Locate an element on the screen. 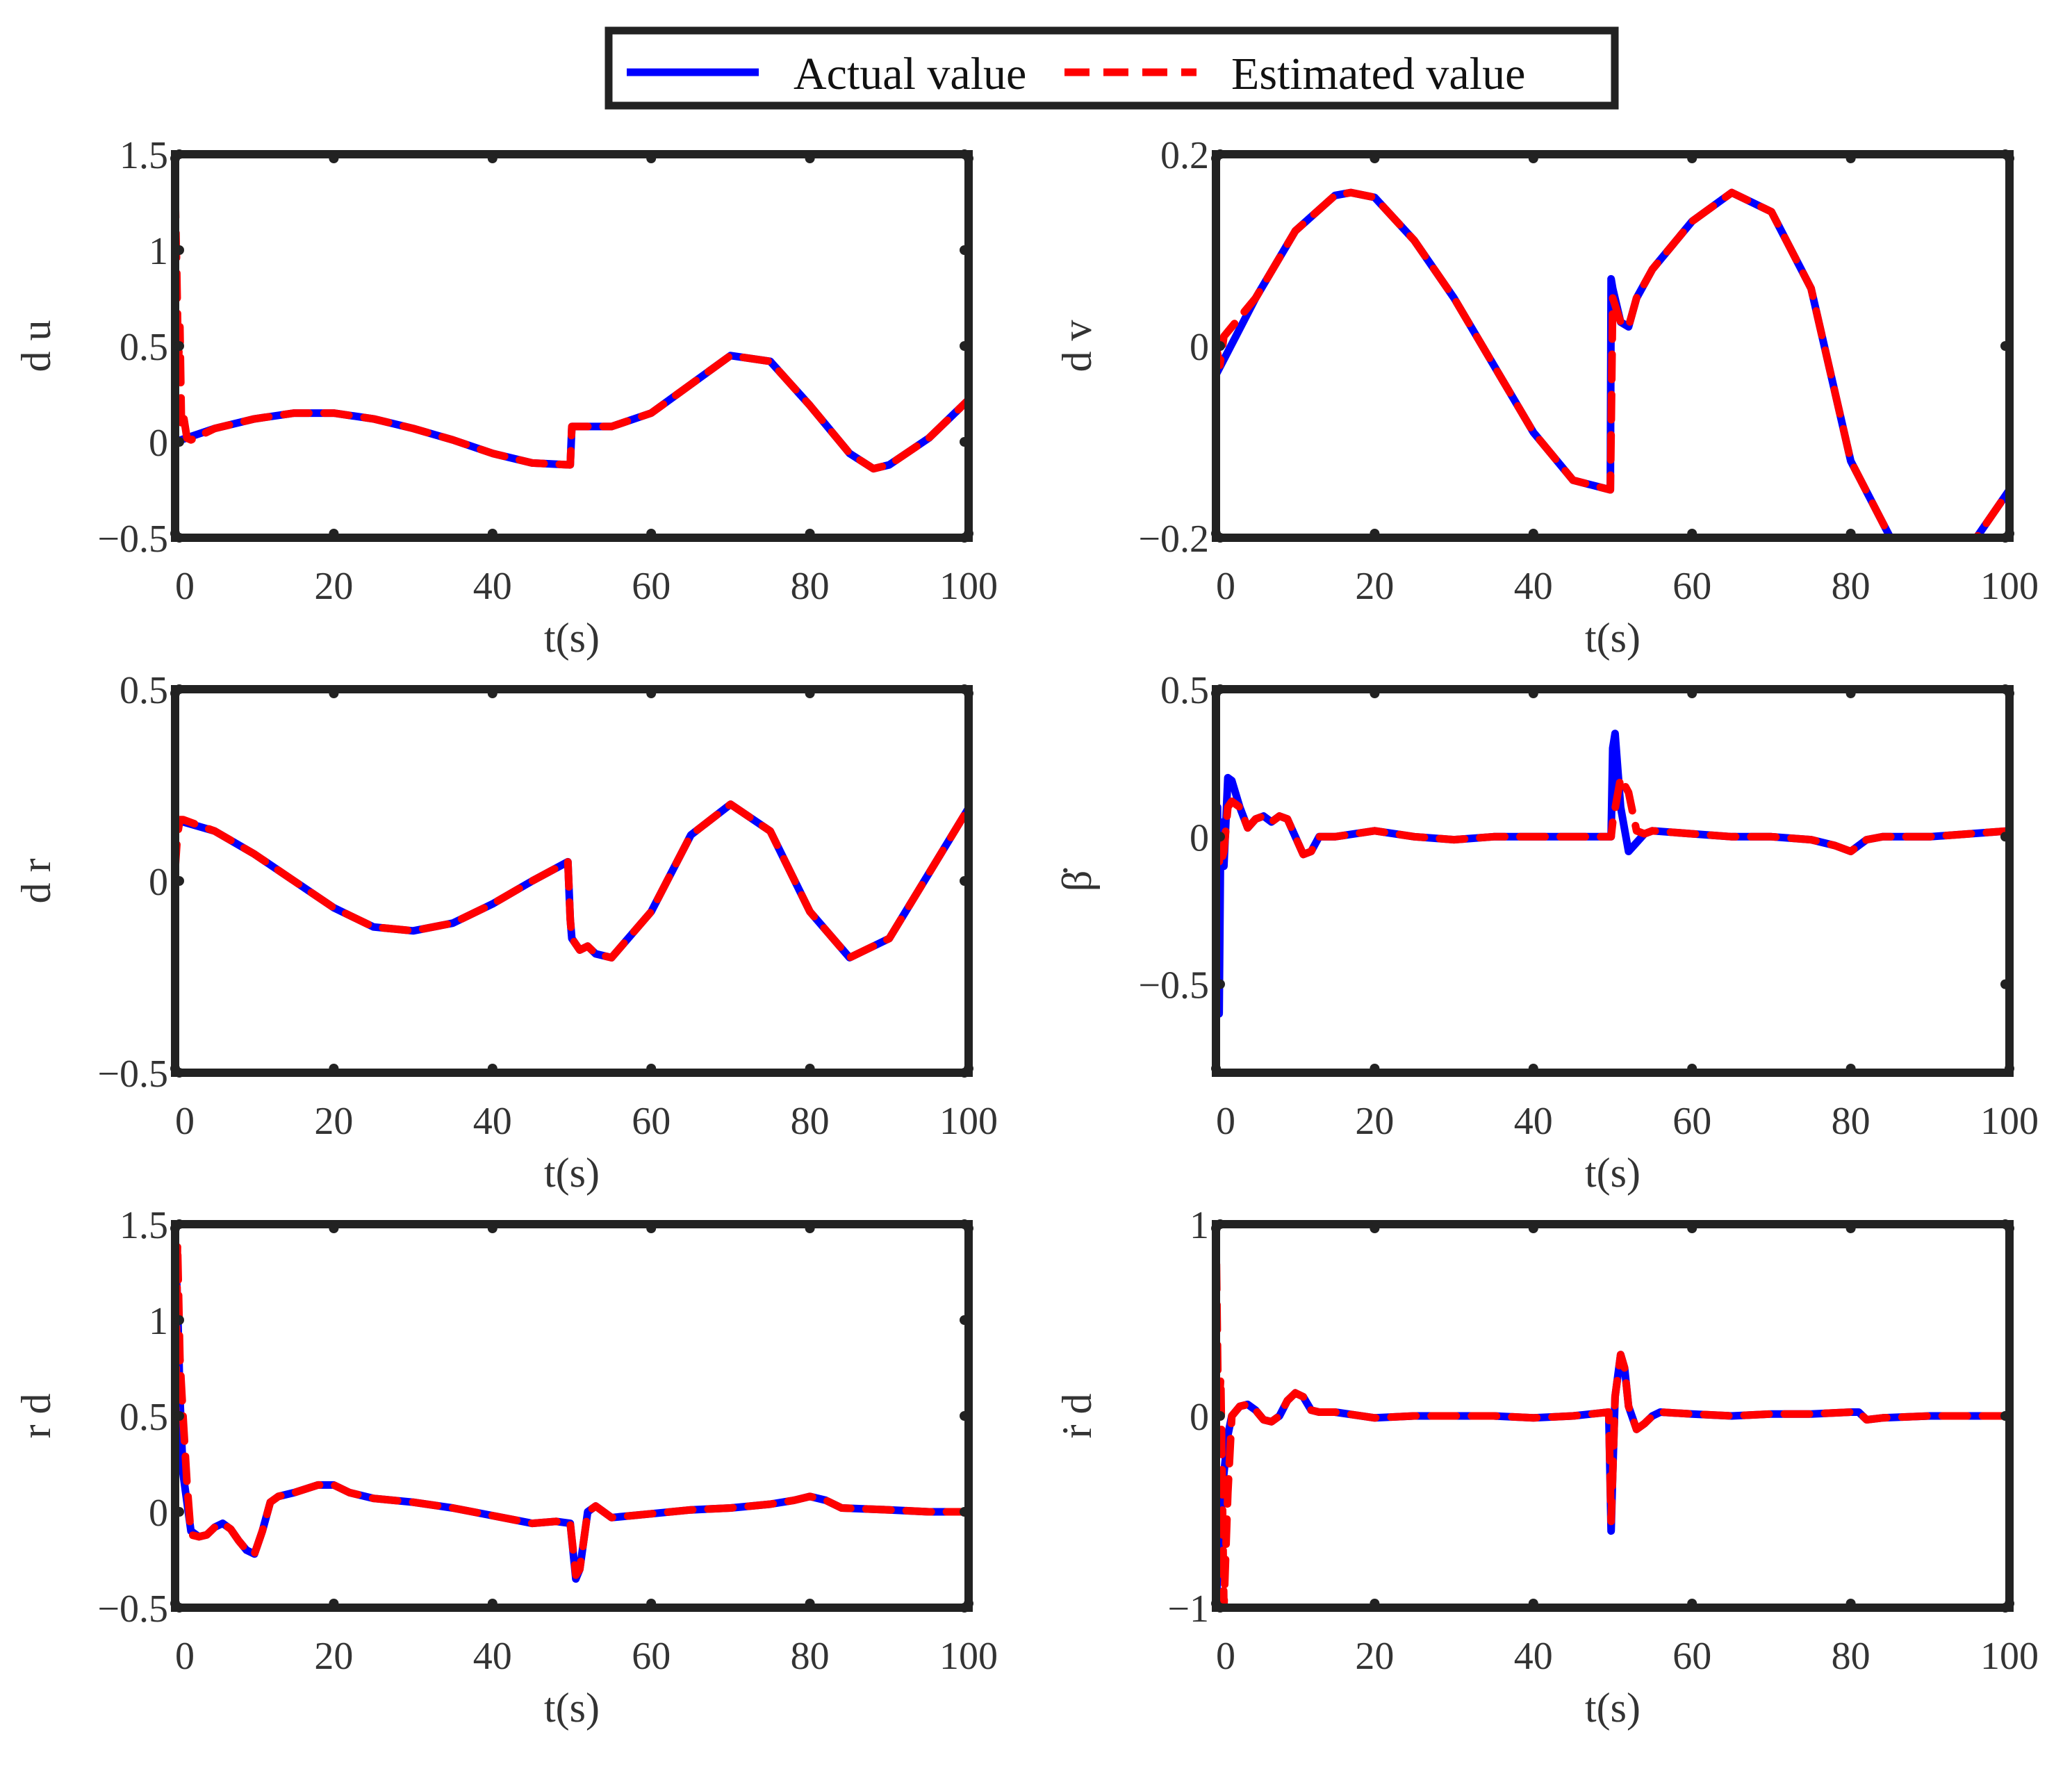  y-tick-label: −1 is located at coordinates (1188, 1609).